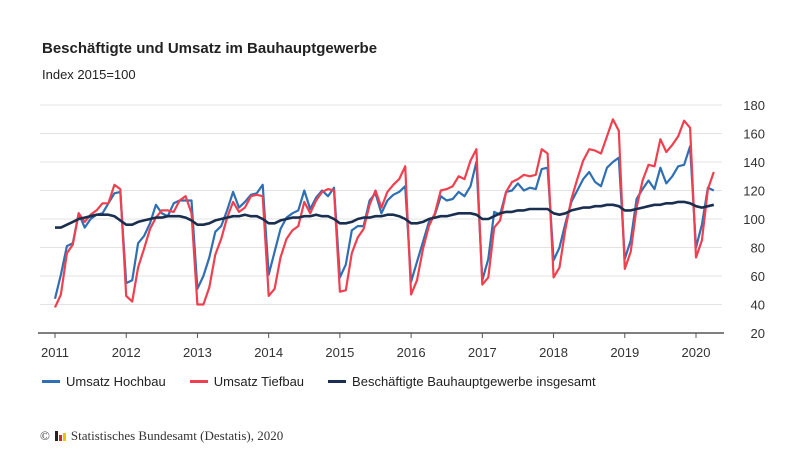 The height and width of the screenshot is (456, 810). What do you see at coordinates (624, 352) in the screenshot?
I see `x-tick-label: 2019` at bounding box center [624, 352].